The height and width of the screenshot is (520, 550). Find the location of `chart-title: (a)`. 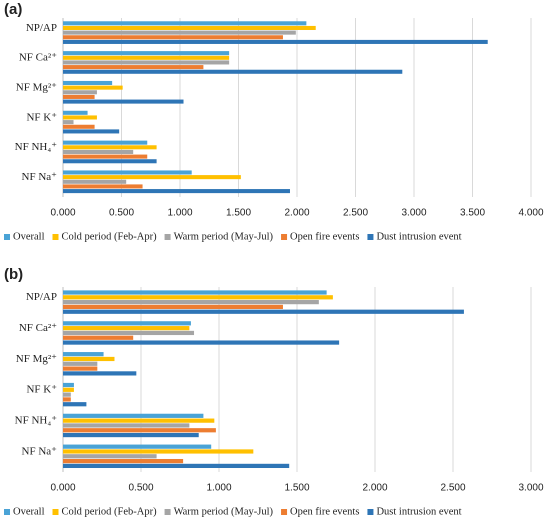

chart-title: (a) is located at coordinates (13, 9).